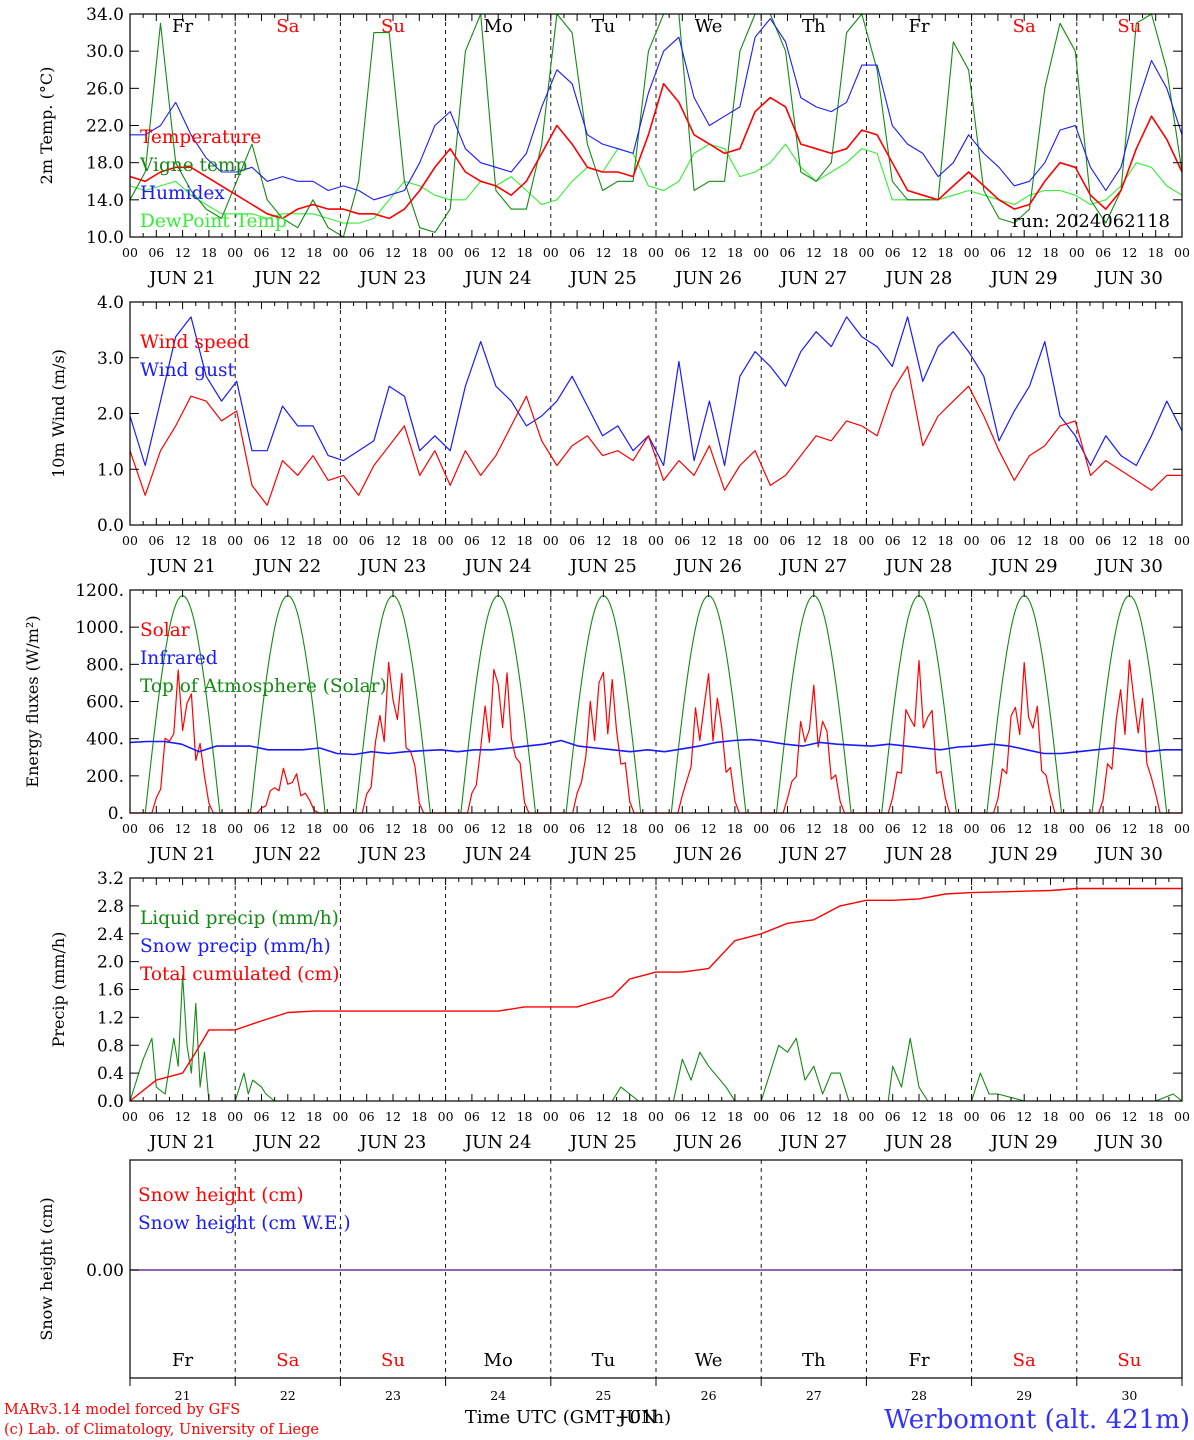 This screenshot has width=1194, height=1440. I want to click on y-tick-label: 1200., so click(99, 591).